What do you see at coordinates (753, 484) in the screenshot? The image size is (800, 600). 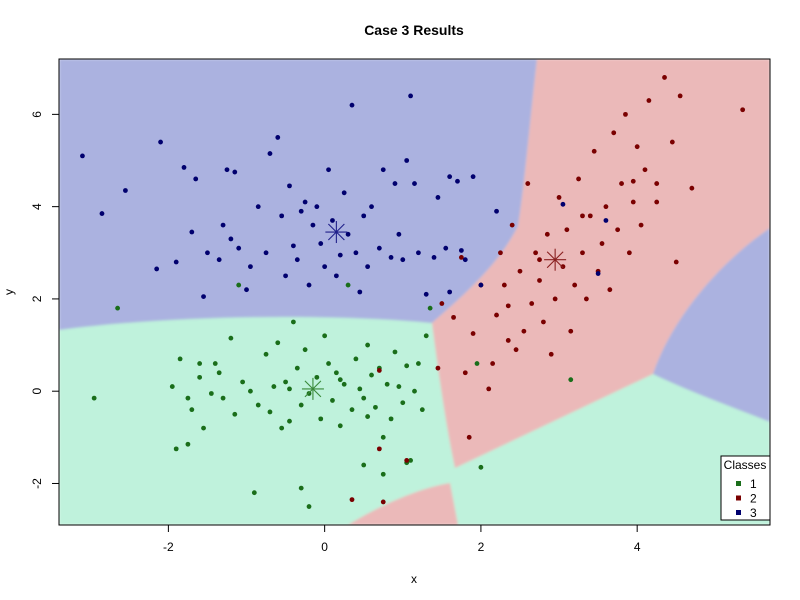 I see `legend-label: 1` at bounding box center [753, 484].